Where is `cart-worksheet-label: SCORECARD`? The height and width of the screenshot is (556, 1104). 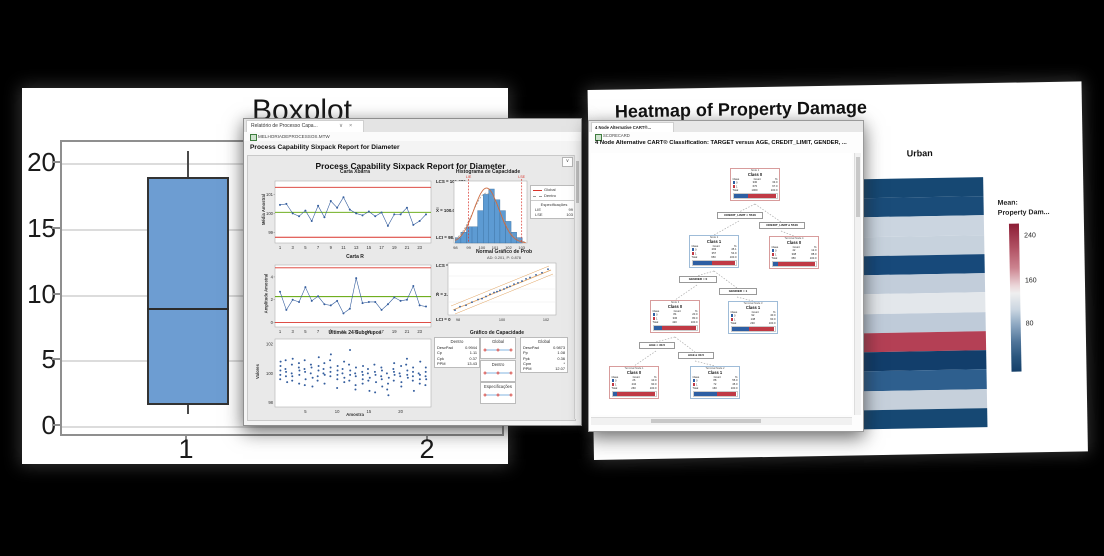 cart-worksheet-label: SCORECARD is located at coordinates (616, 135).